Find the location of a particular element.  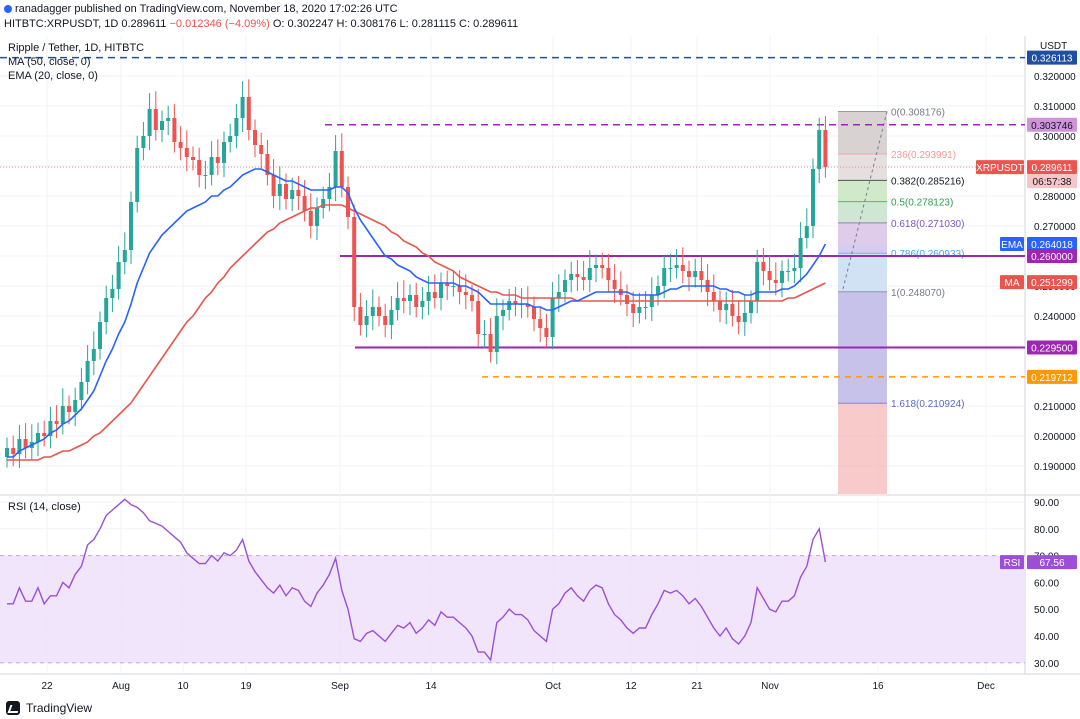

tag-rsi-label-text: RSI is located at coordinates (1012, 563).